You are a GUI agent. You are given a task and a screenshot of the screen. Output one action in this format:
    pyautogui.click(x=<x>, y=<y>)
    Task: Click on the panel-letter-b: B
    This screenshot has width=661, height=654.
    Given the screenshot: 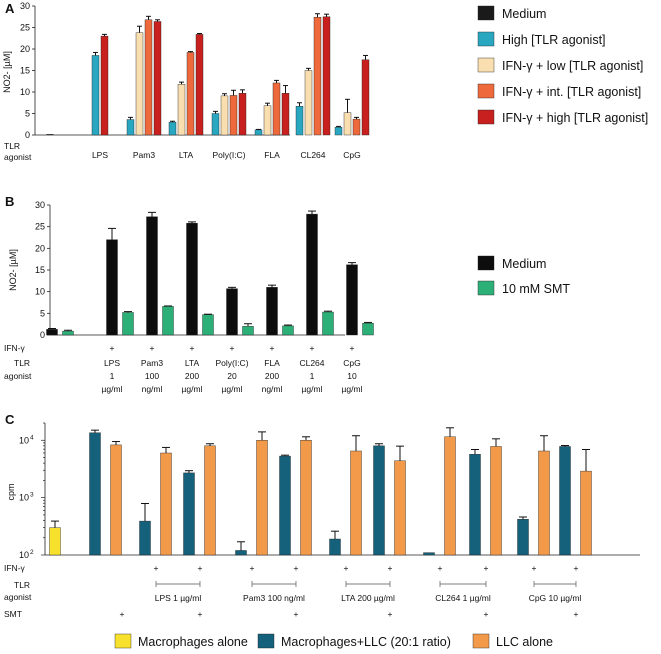 What is the action you would take?
    pyautogui.click(x=9, y=201)
    